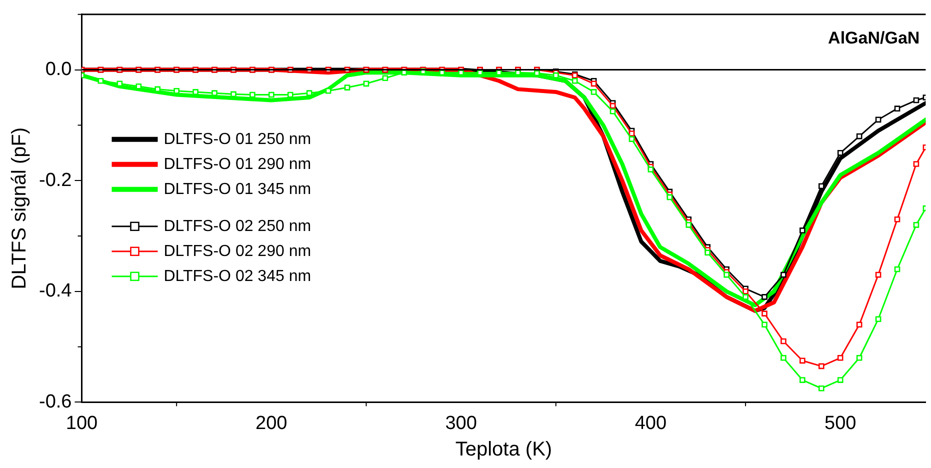 This screenshot has height=468, width=931. Describe the element at coordinates (238, 251) in the screenshot. I see `legend-label: DLTFS-O 02 290 nm` at that location.